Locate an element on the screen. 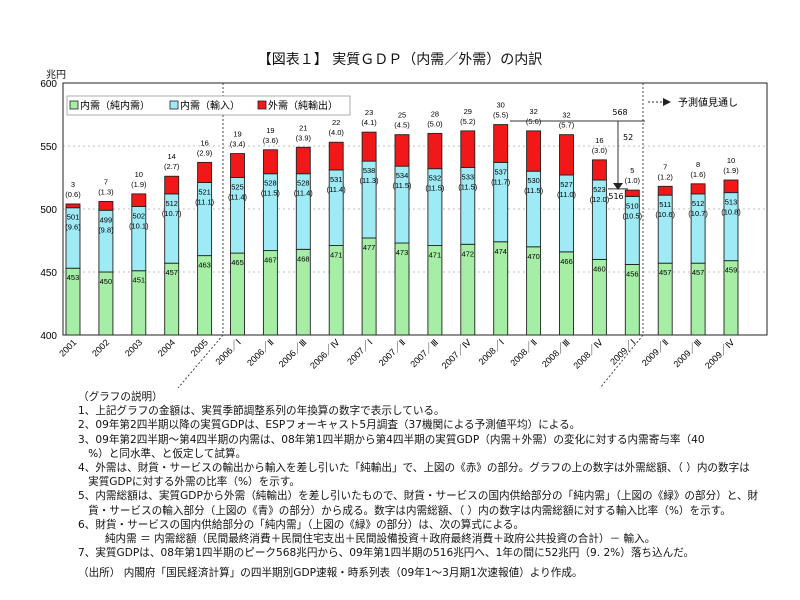 The height and width of the screenshot is (600, 800). data-label-net-domestic: 450 is located at coordinates (106, 281).